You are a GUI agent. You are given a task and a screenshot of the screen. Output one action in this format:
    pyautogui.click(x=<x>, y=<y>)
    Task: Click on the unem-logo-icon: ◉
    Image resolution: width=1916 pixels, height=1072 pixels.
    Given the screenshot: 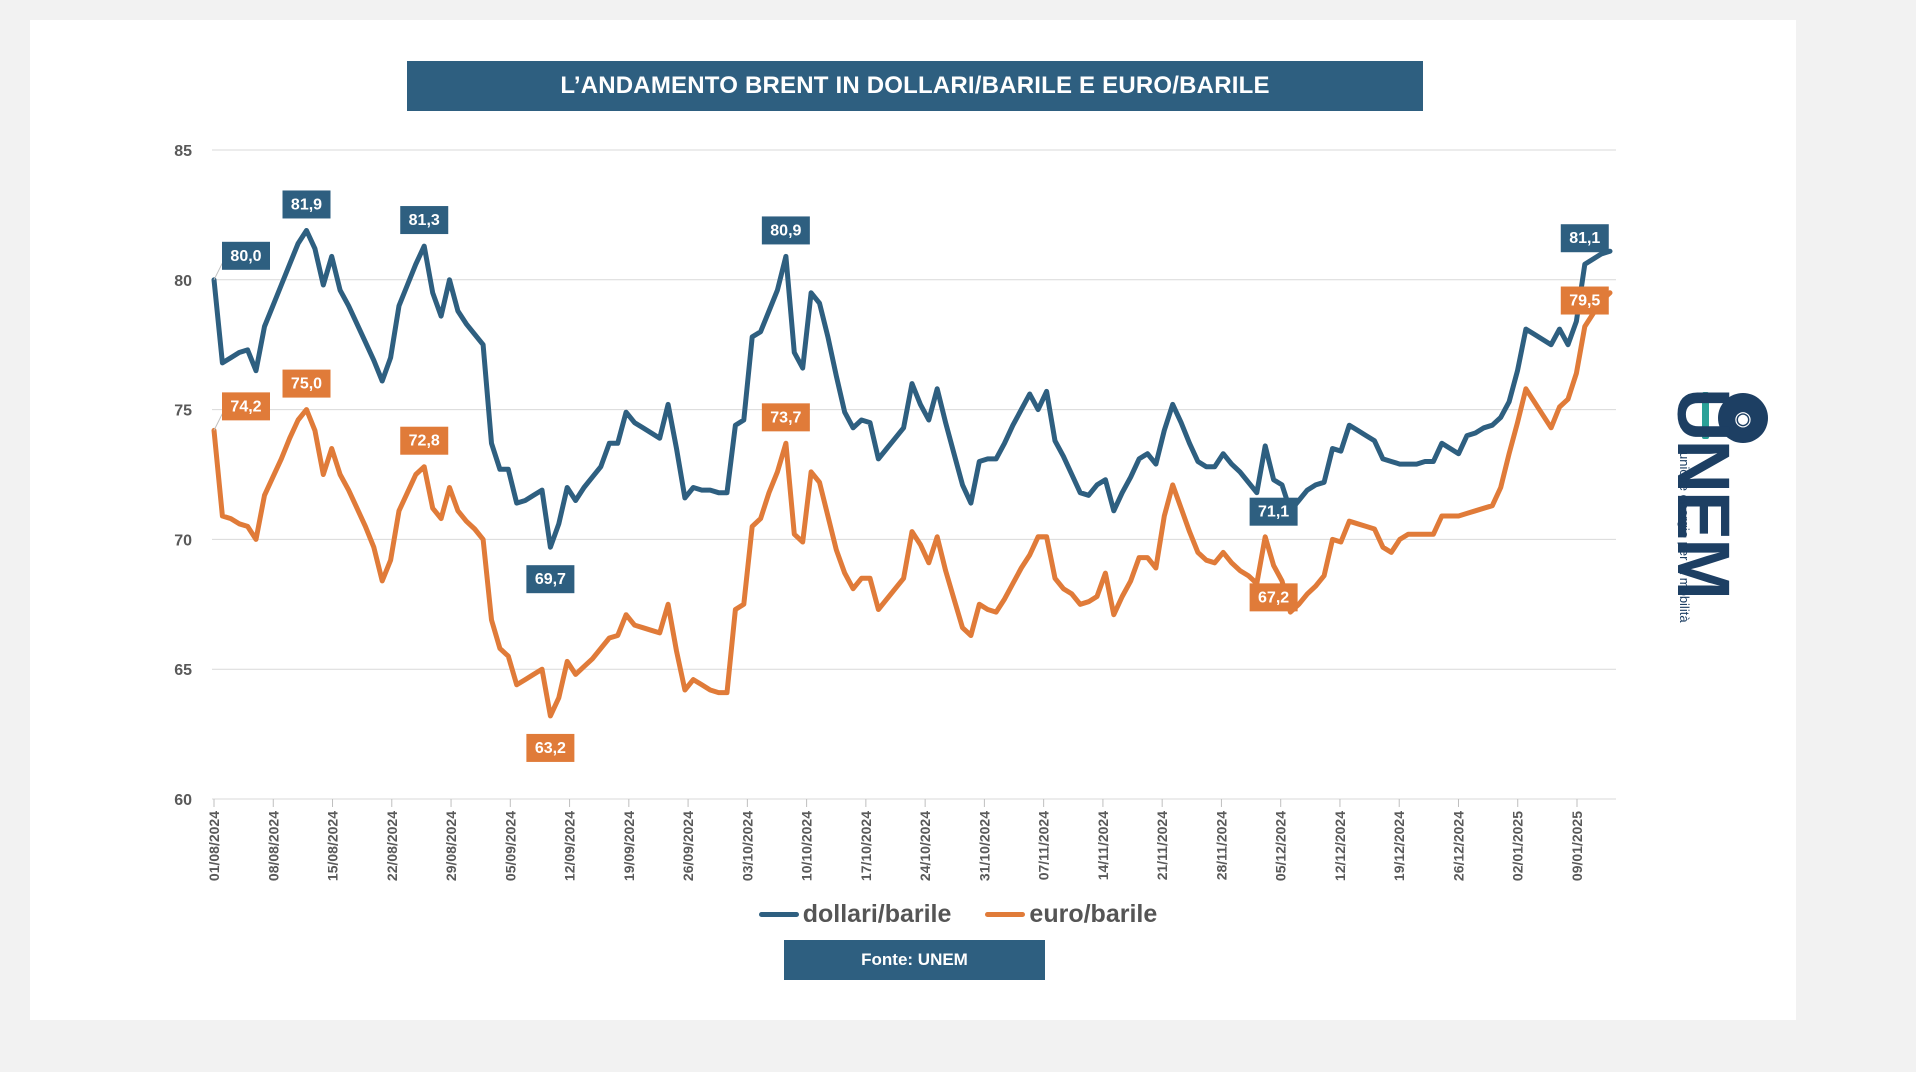 What is the action you would take?
    pyautogui.click(x=1743, y=418)
    